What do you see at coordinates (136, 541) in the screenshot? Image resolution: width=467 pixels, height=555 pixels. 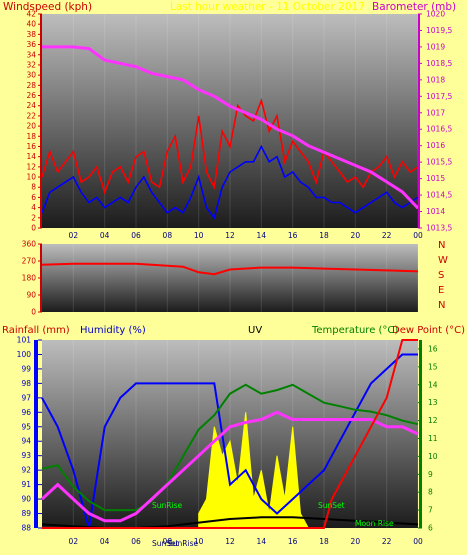 I see `temp-x-tick-label: 06` at bounding box center [136, 541].